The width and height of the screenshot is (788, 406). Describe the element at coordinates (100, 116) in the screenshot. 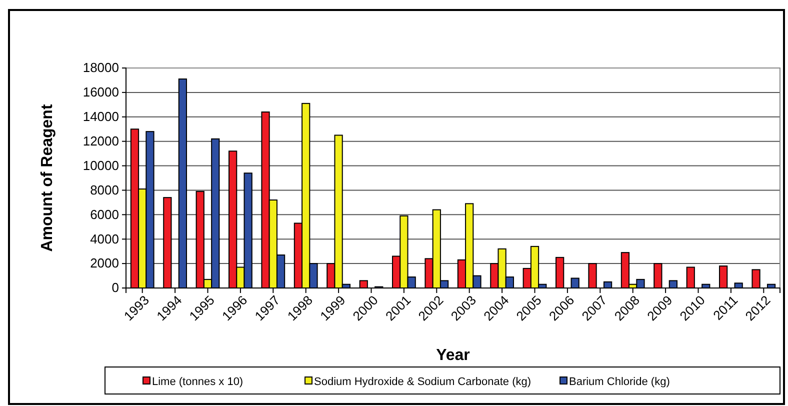

I see `y-tick-label: 14000` at that location.